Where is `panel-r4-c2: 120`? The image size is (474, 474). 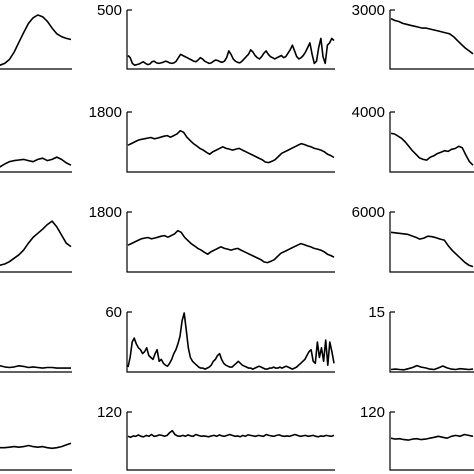
panel-r4-c2: 120 is located at coordinates (417, 437).